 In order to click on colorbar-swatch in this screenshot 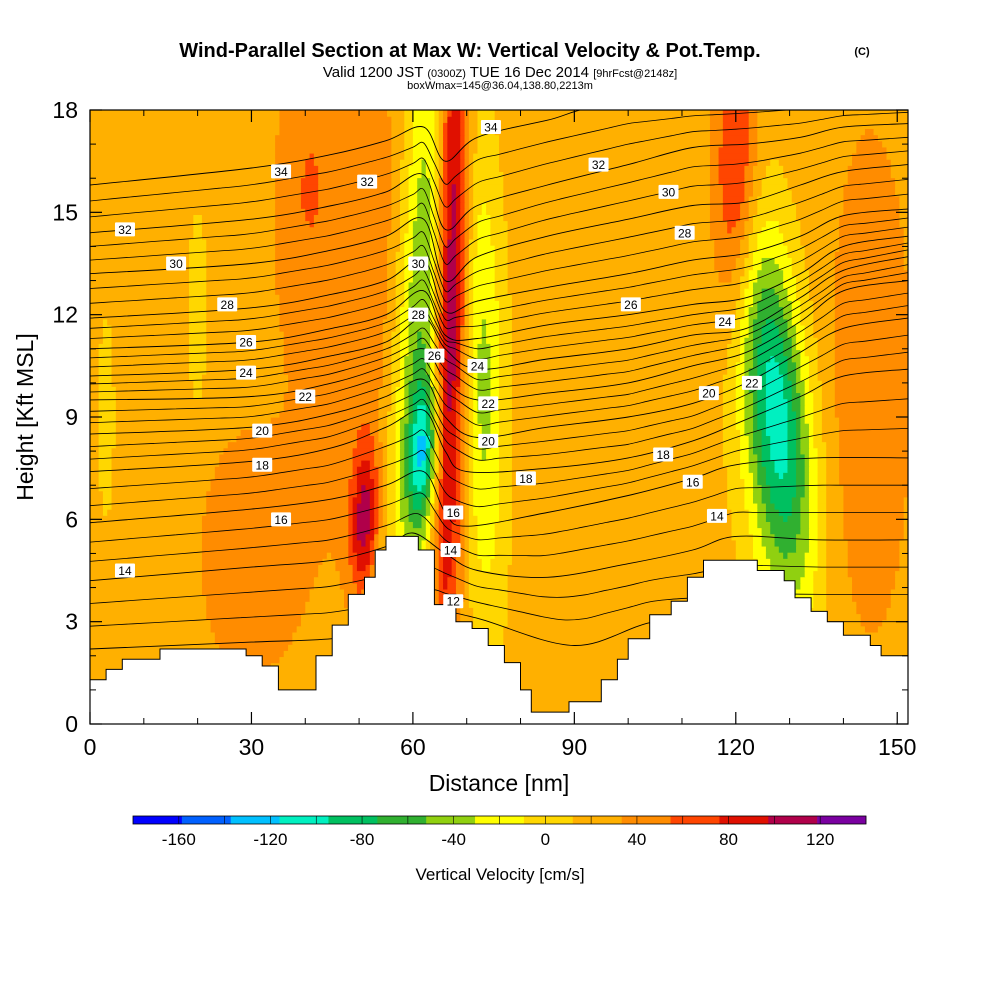, I will do `click(304, 820)`.